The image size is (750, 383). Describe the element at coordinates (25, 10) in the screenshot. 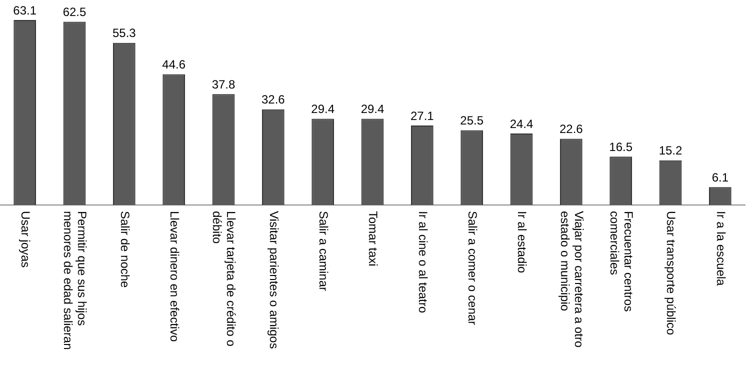

I see `data-label: 63.1` at that location.